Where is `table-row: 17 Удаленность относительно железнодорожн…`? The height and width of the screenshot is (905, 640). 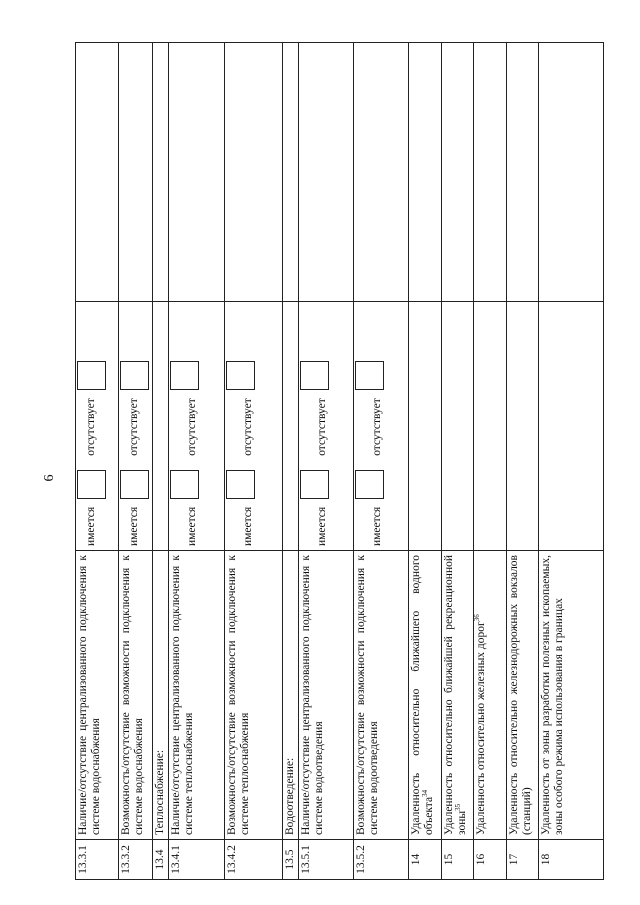 table-row: 17 Удаленность относительно железнодорожн… is located at coordinates (522, 461).